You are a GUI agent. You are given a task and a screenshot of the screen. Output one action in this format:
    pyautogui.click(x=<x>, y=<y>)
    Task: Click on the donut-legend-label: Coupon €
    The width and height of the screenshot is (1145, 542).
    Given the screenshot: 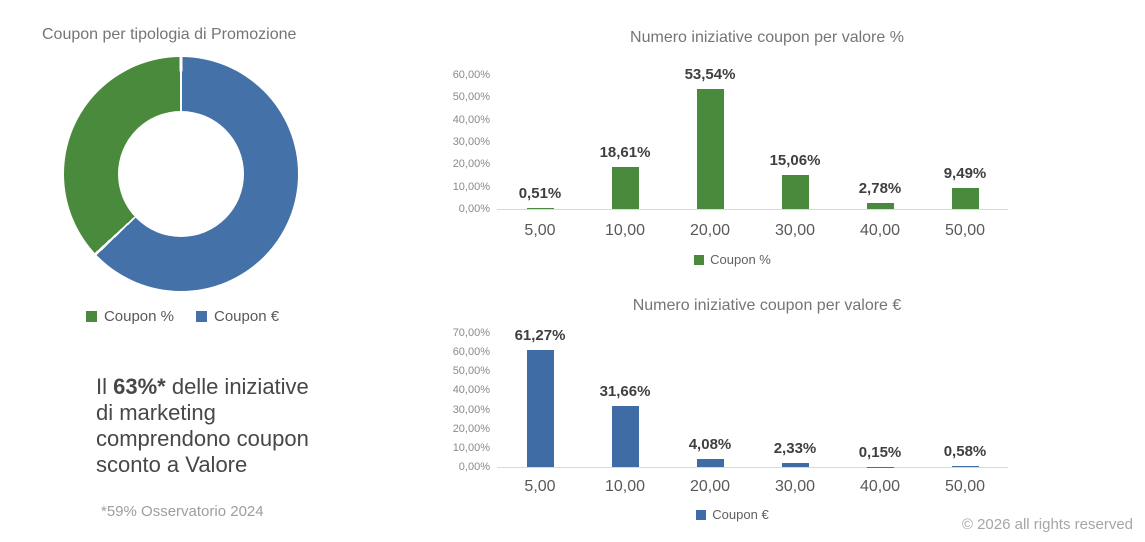 What is the action you would take?
    pyautogui.click(x=247, y=316)
    